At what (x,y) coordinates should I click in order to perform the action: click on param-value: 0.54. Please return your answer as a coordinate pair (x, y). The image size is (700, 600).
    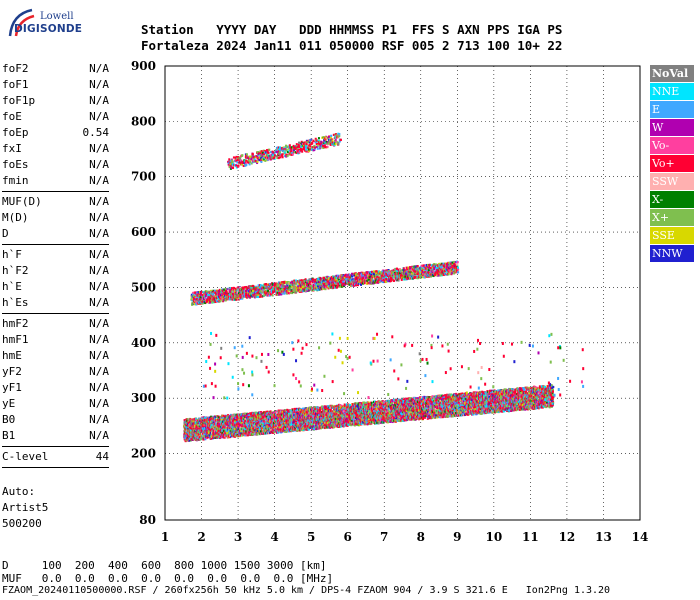
    Looking at the image, I should click on (96, 132).